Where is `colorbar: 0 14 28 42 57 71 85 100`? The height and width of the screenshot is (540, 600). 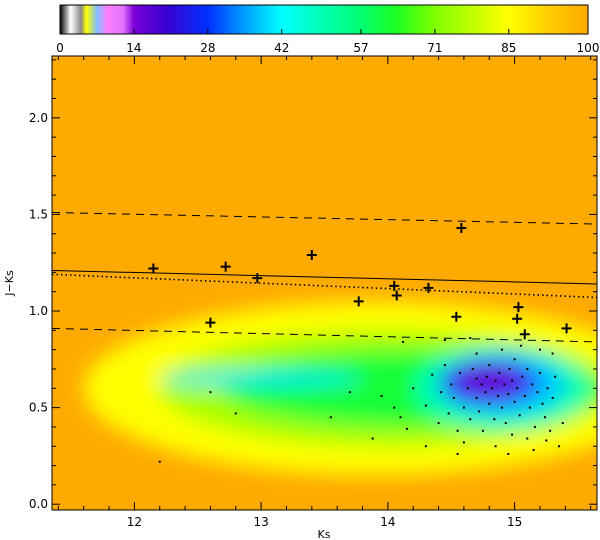
colorbar: 0 14 28 42 57 71 85 100 is located at coordinates (327, 29).